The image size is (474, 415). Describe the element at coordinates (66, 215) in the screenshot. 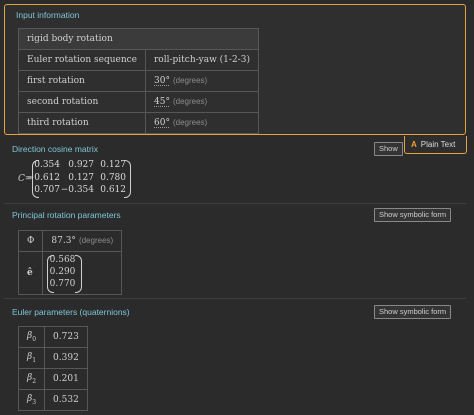

I see `principal-title: Principal rotation parameters` at that location.